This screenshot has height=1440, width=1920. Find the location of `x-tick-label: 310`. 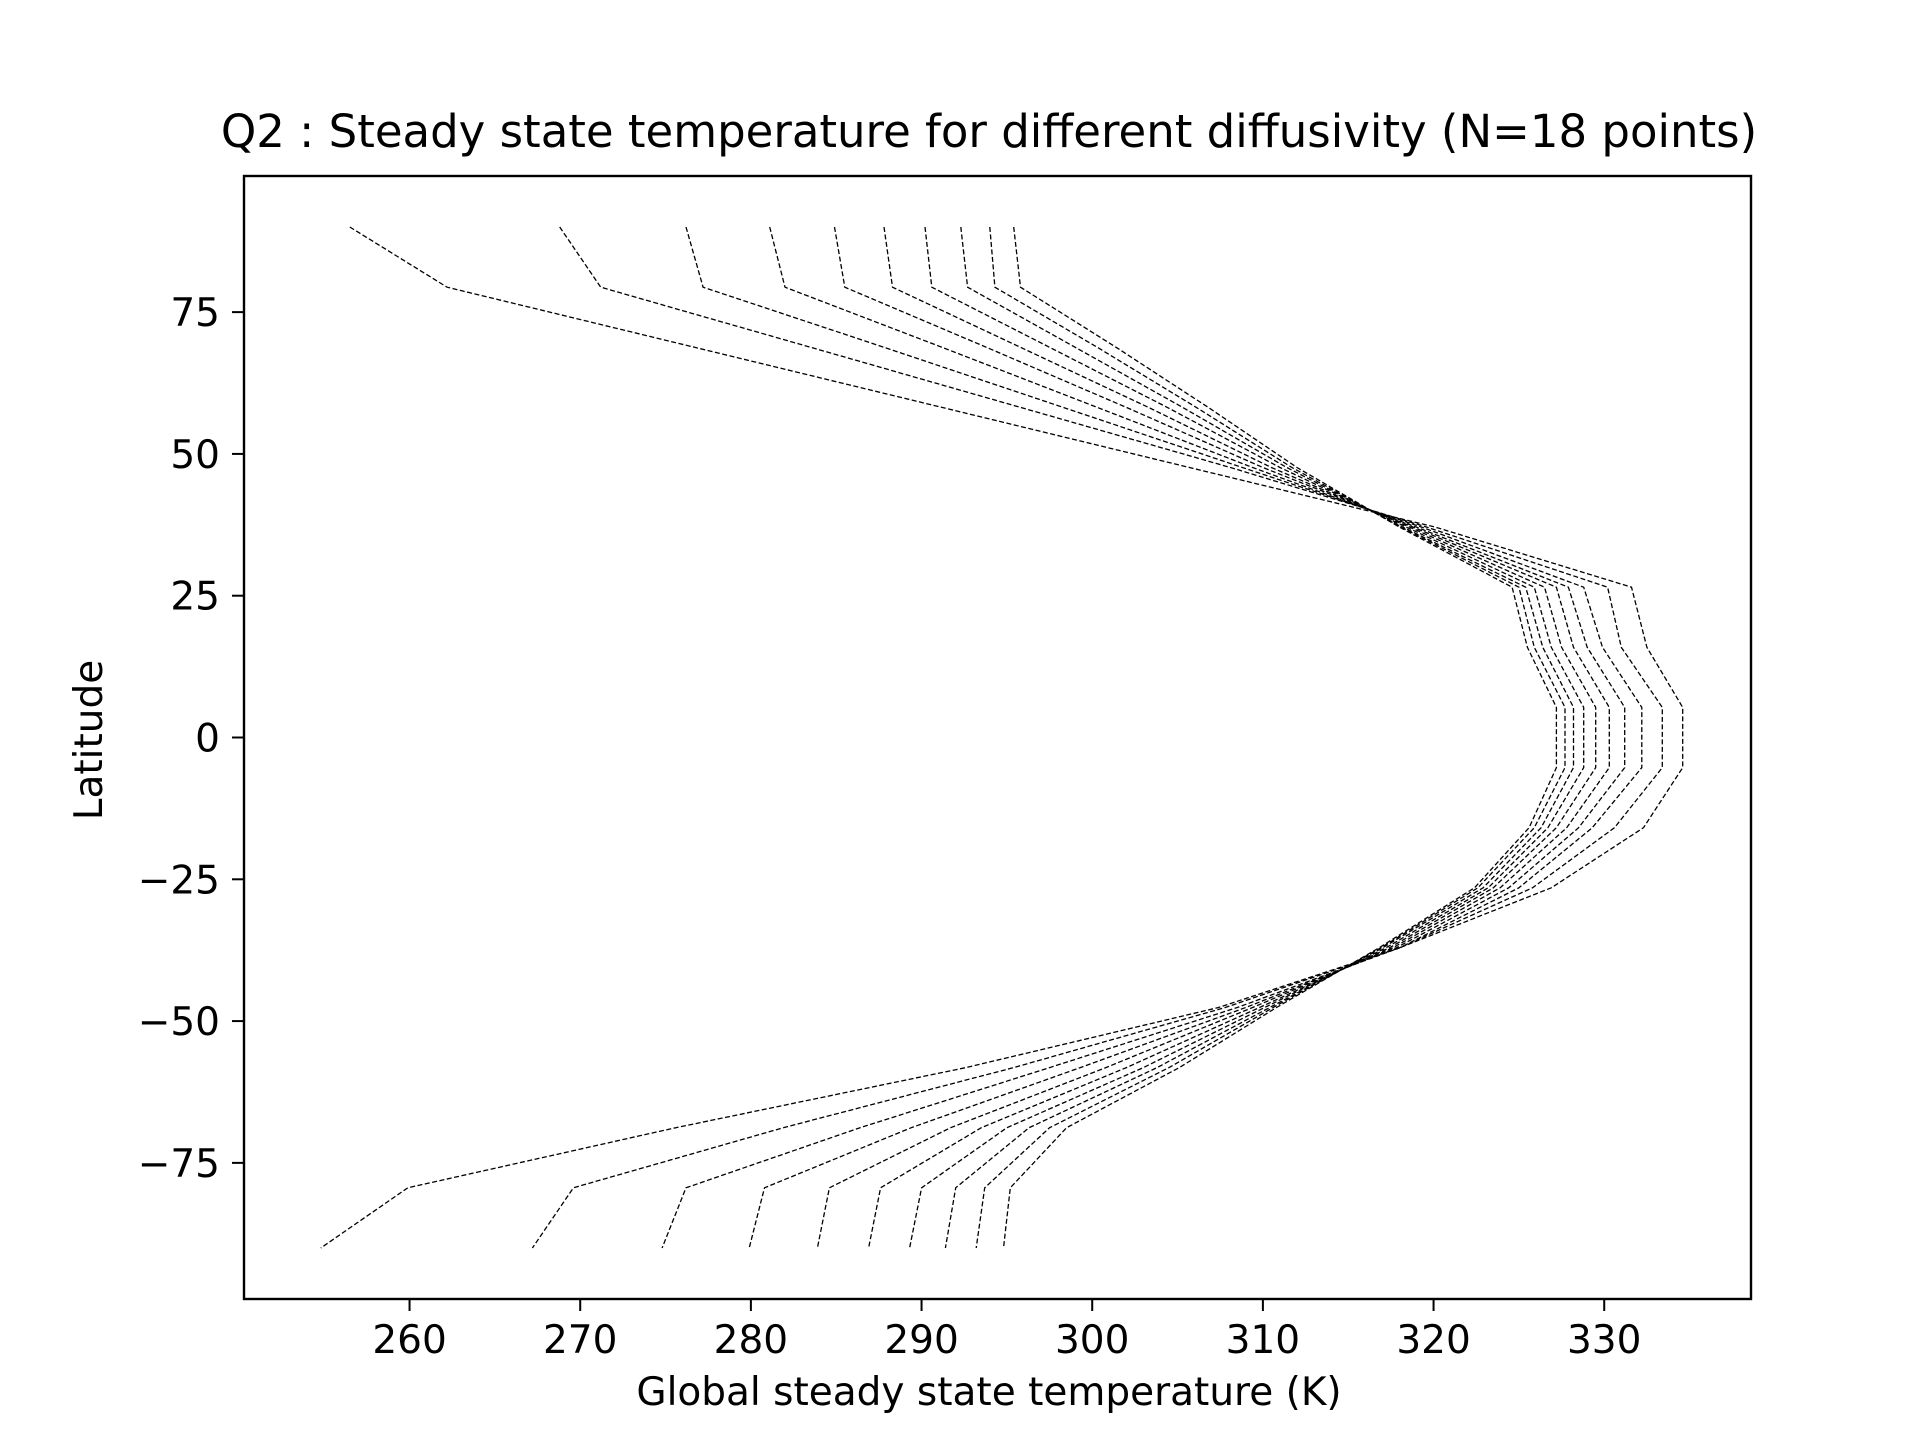

x-tick-label: 310 is located at coordinates (1263, 1340).